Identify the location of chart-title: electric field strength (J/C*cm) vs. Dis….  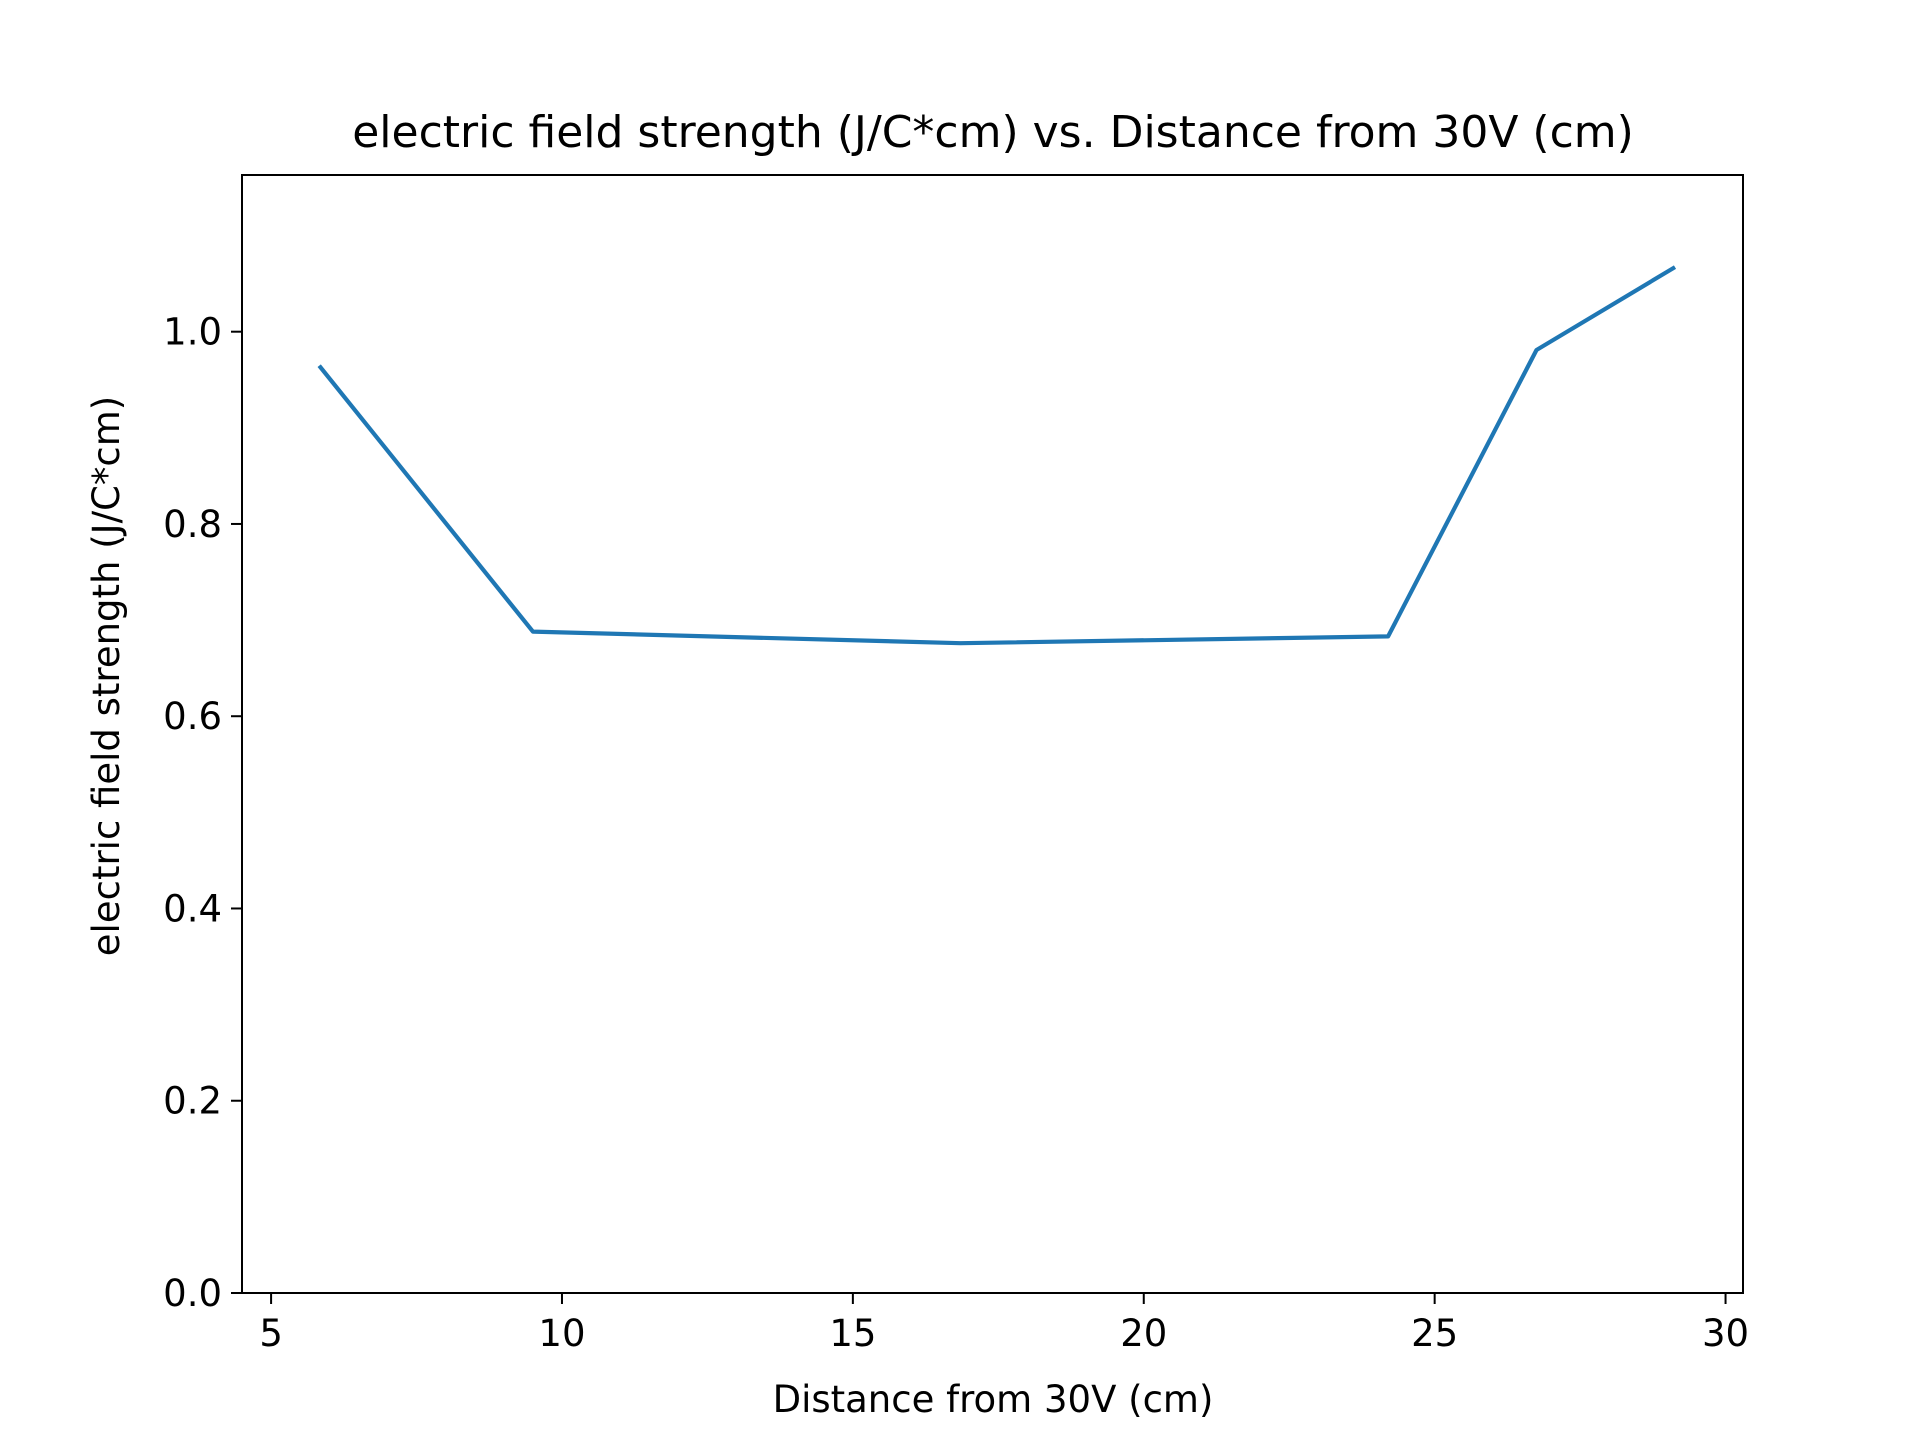
(993, 132).